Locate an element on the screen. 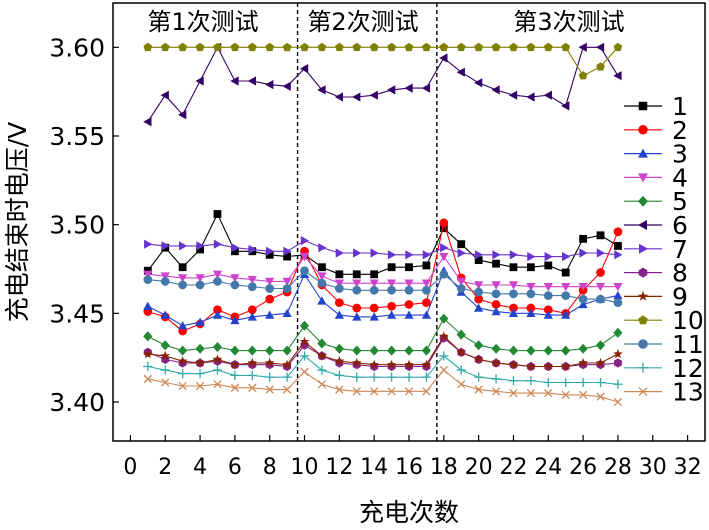 The width and height of the screenshot is (709, 530). x-tick-label: 24 is located at coordinates (548, 467).